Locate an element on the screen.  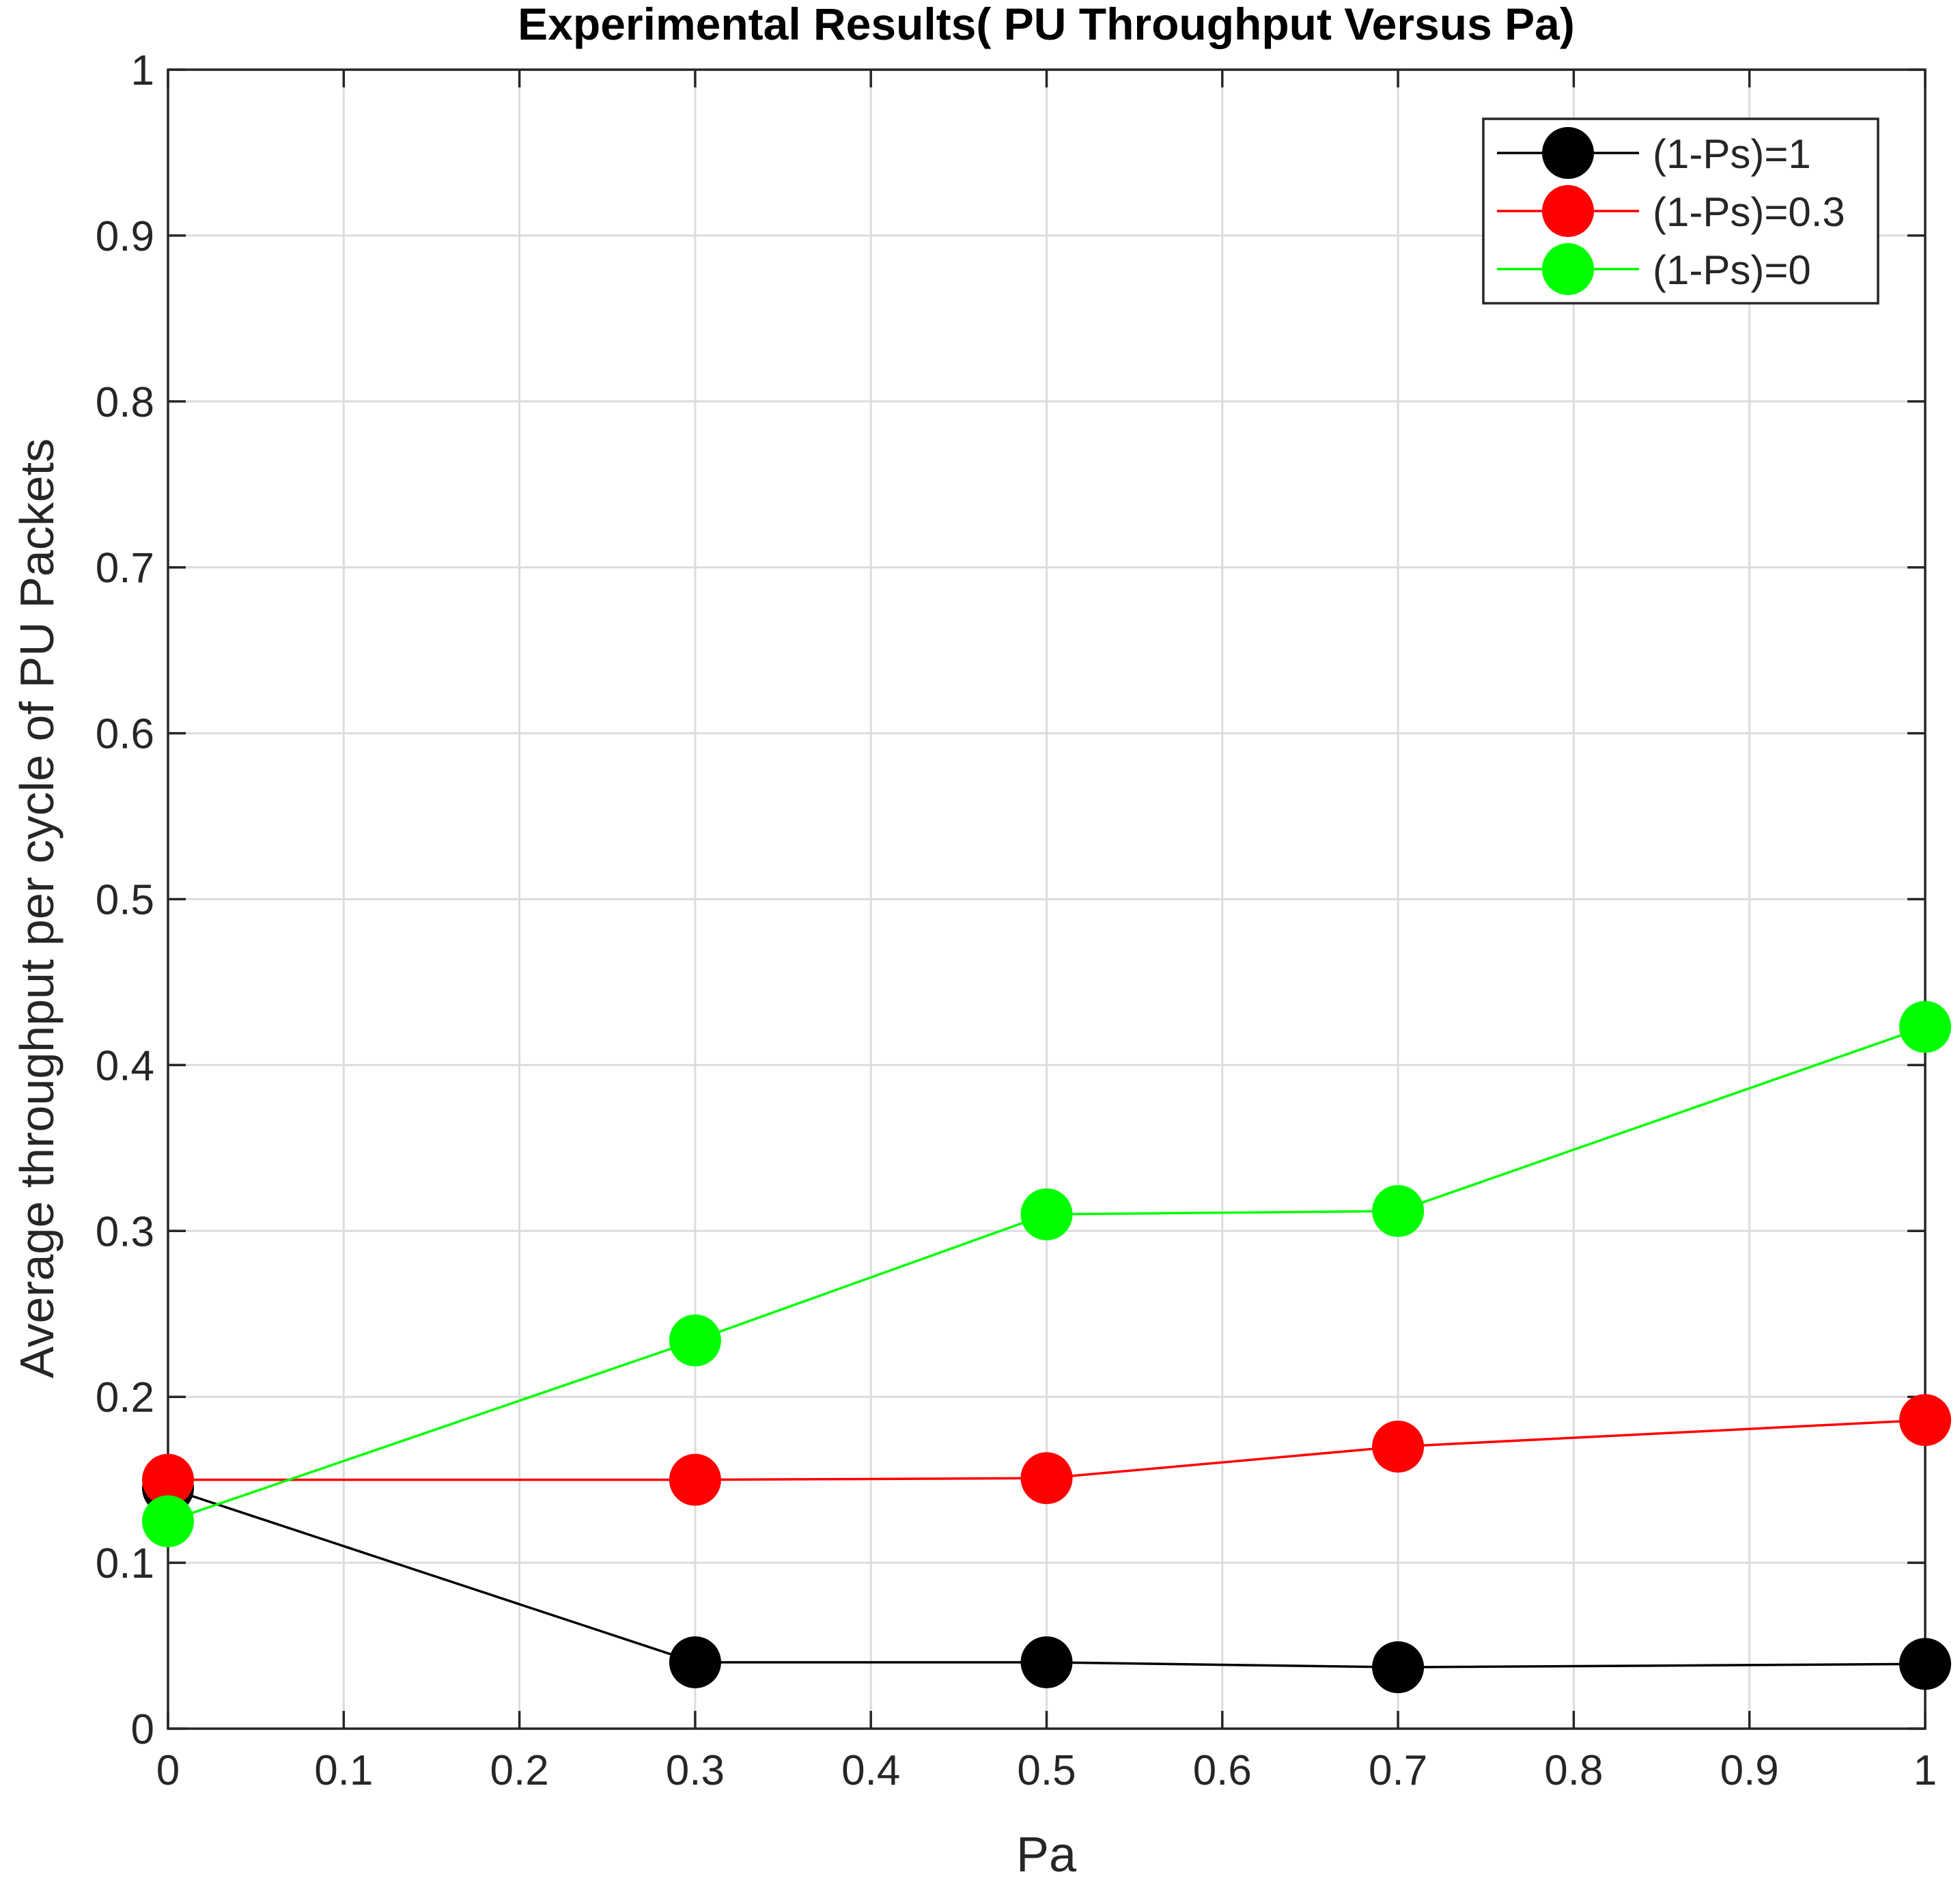
x-tick-label: 0.5 is located at coordinates (1046, 1770).